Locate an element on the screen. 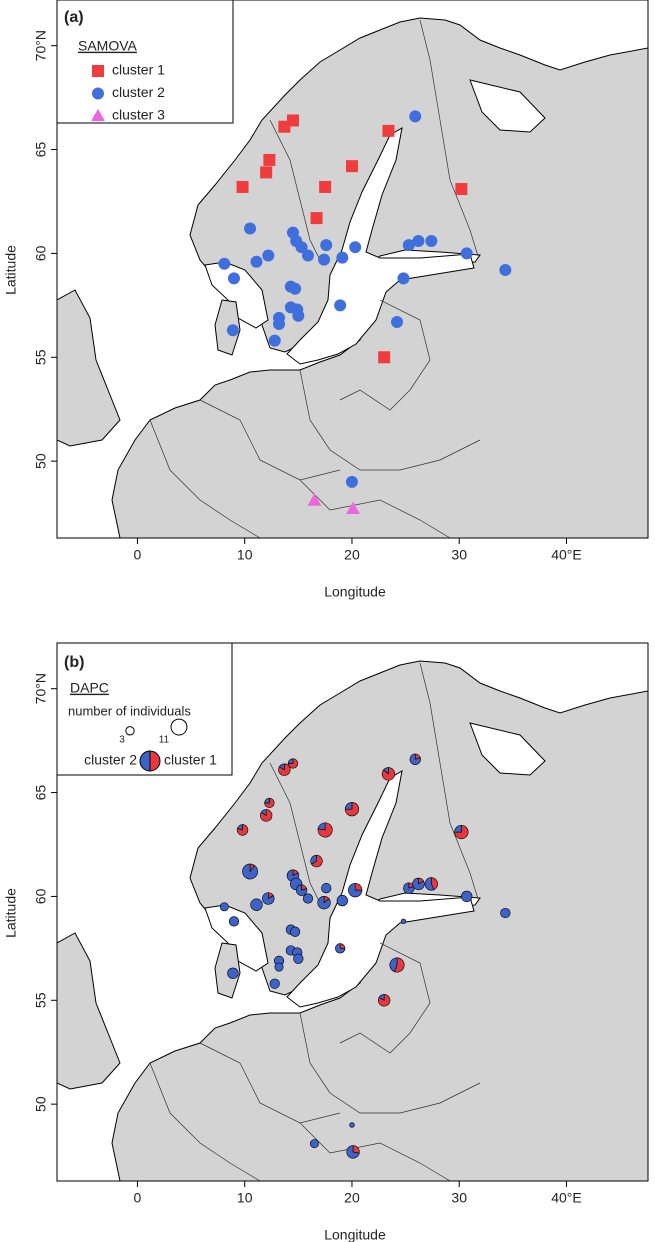 The width and height of the screenshot is (655, 1242). legend-label: cluster 3 is located at coordinates (138, 115).